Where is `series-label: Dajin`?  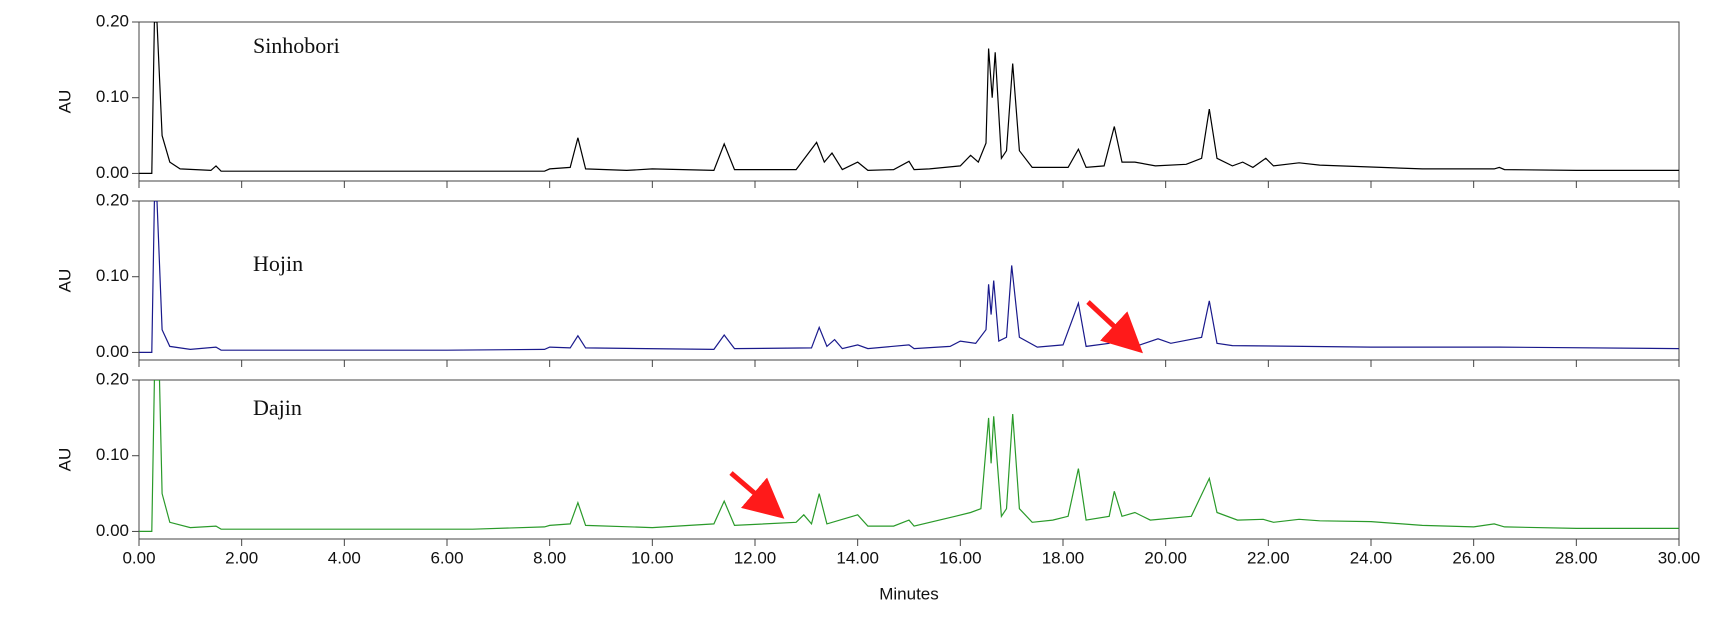 series-label: Dajin is located at coordinates (277, 407).